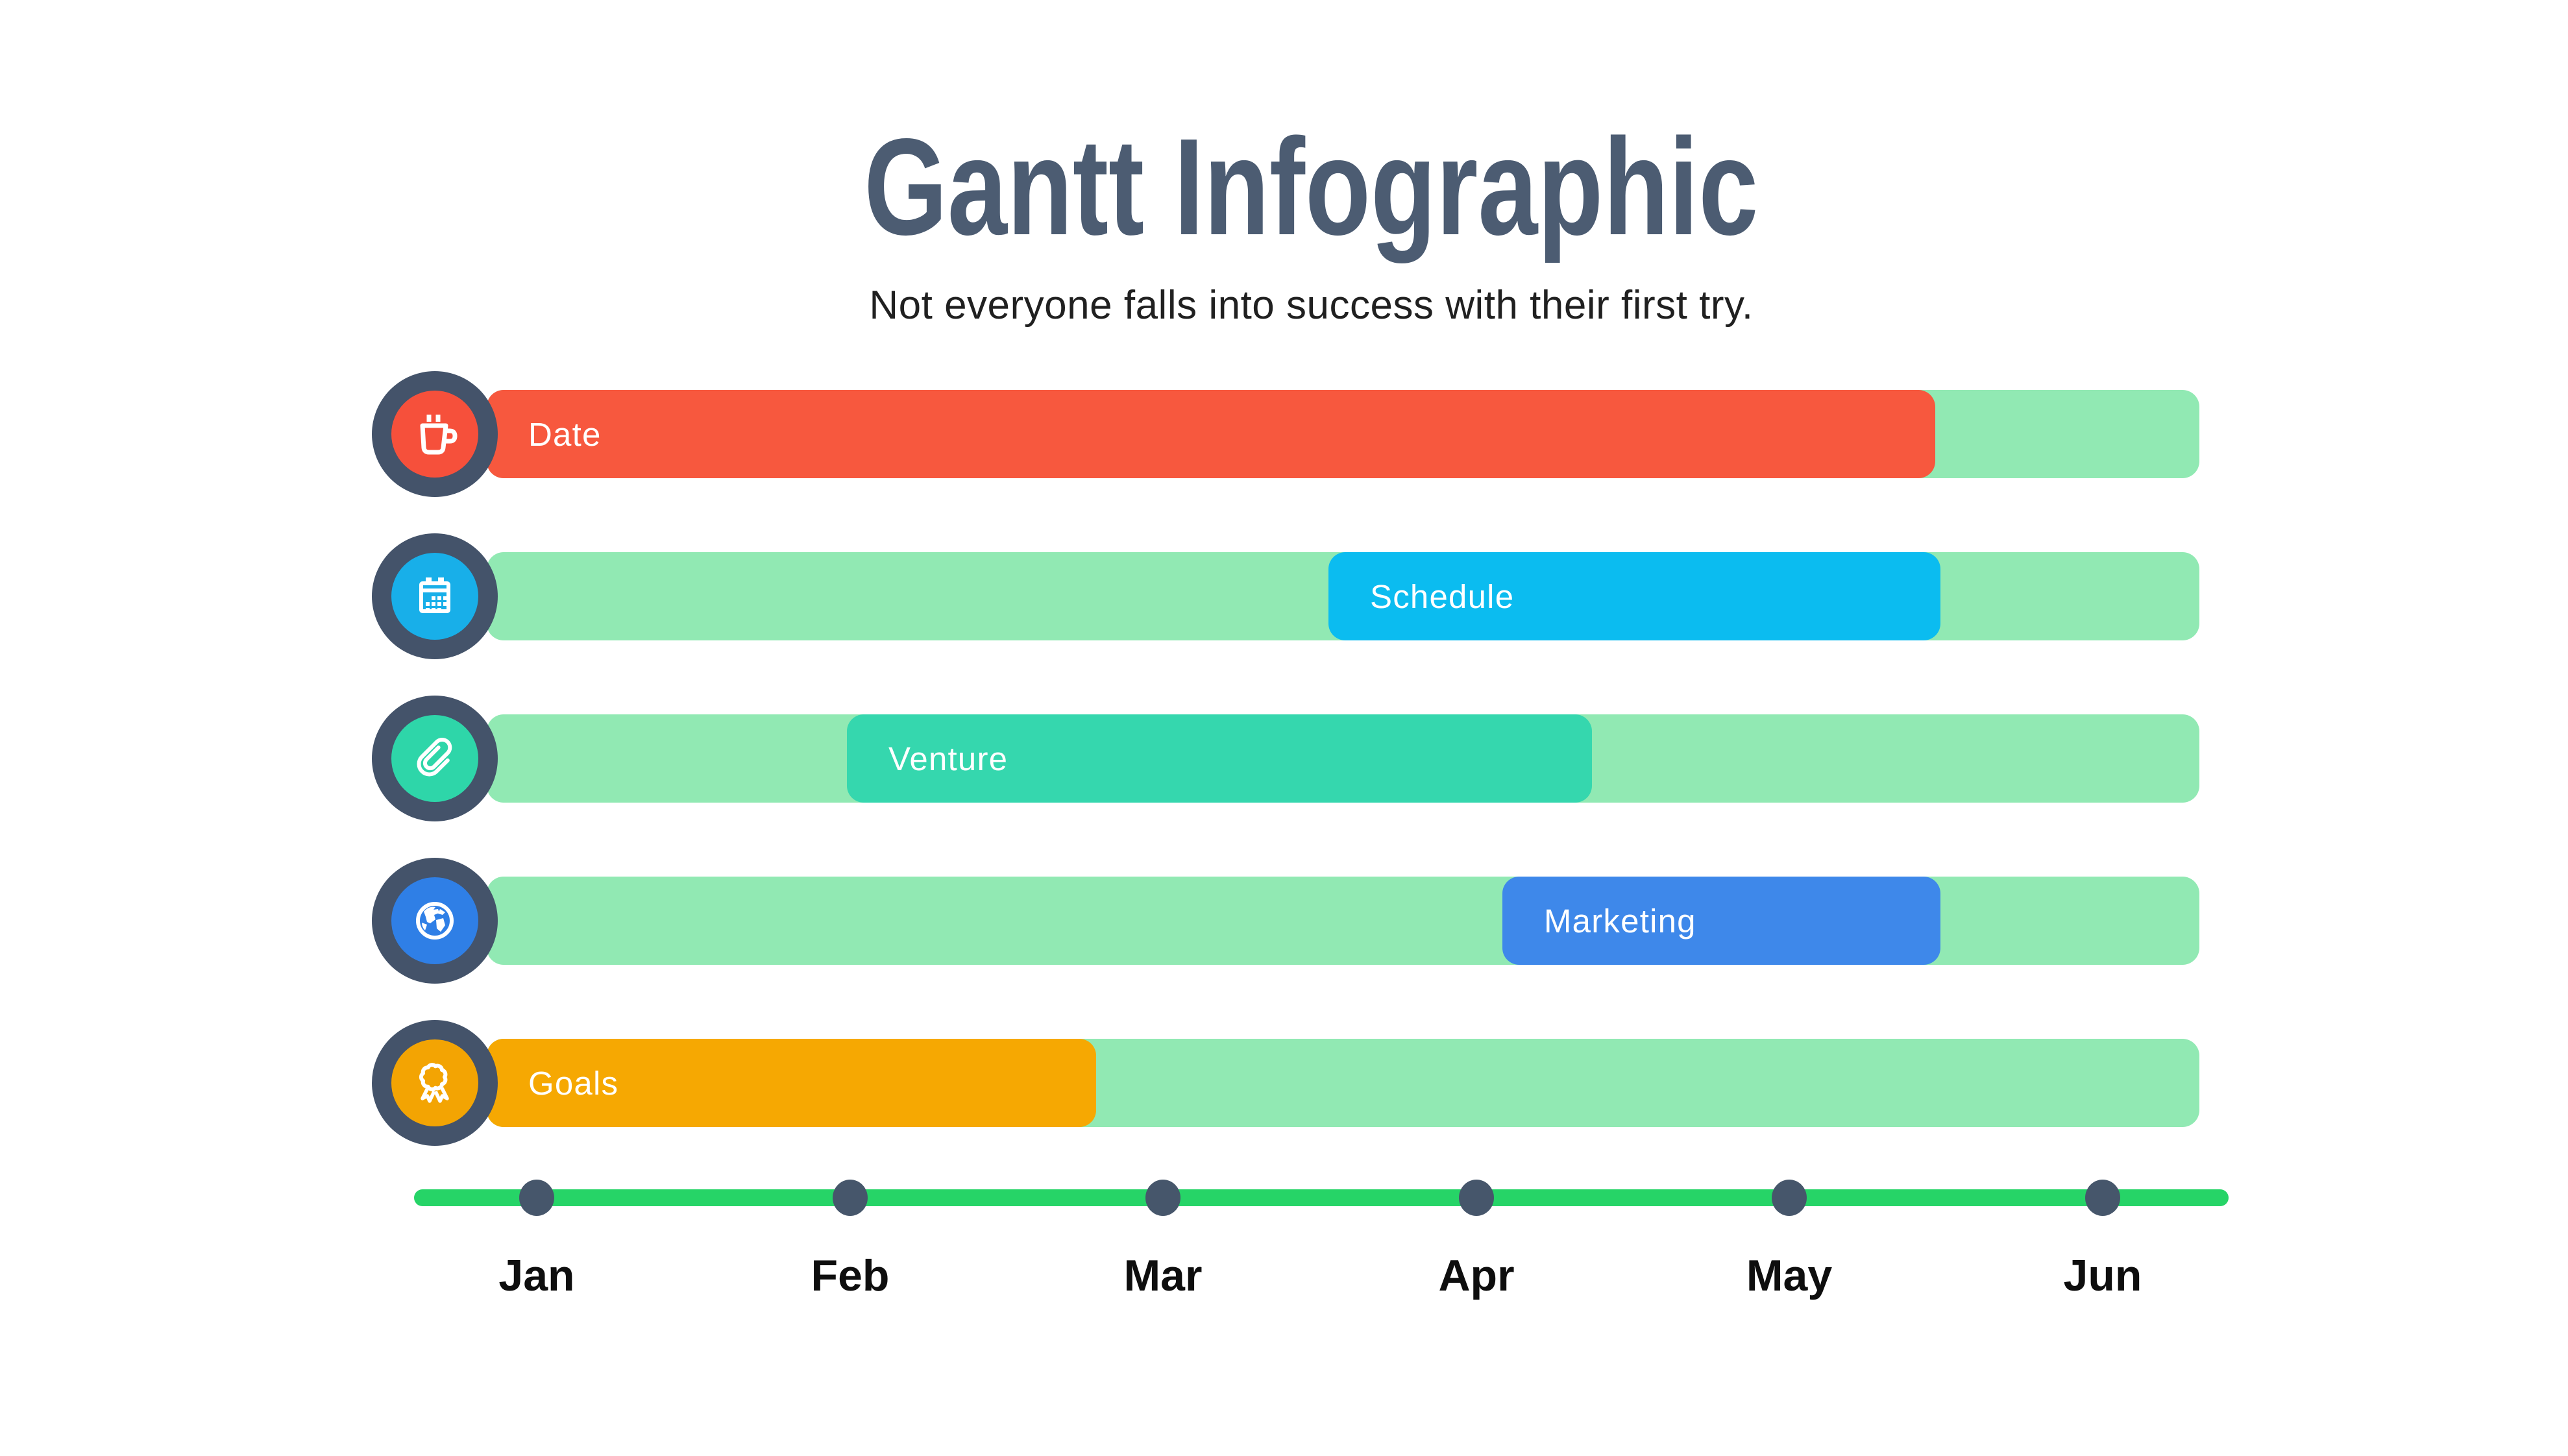 The image size is (2568, 1456). I want to click on timeline-line, so click(1321, 1197).